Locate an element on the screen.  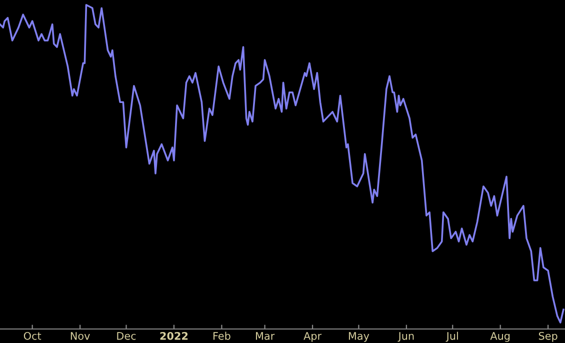
x-tick-label: 2022 is located at coordinates (174, 336).